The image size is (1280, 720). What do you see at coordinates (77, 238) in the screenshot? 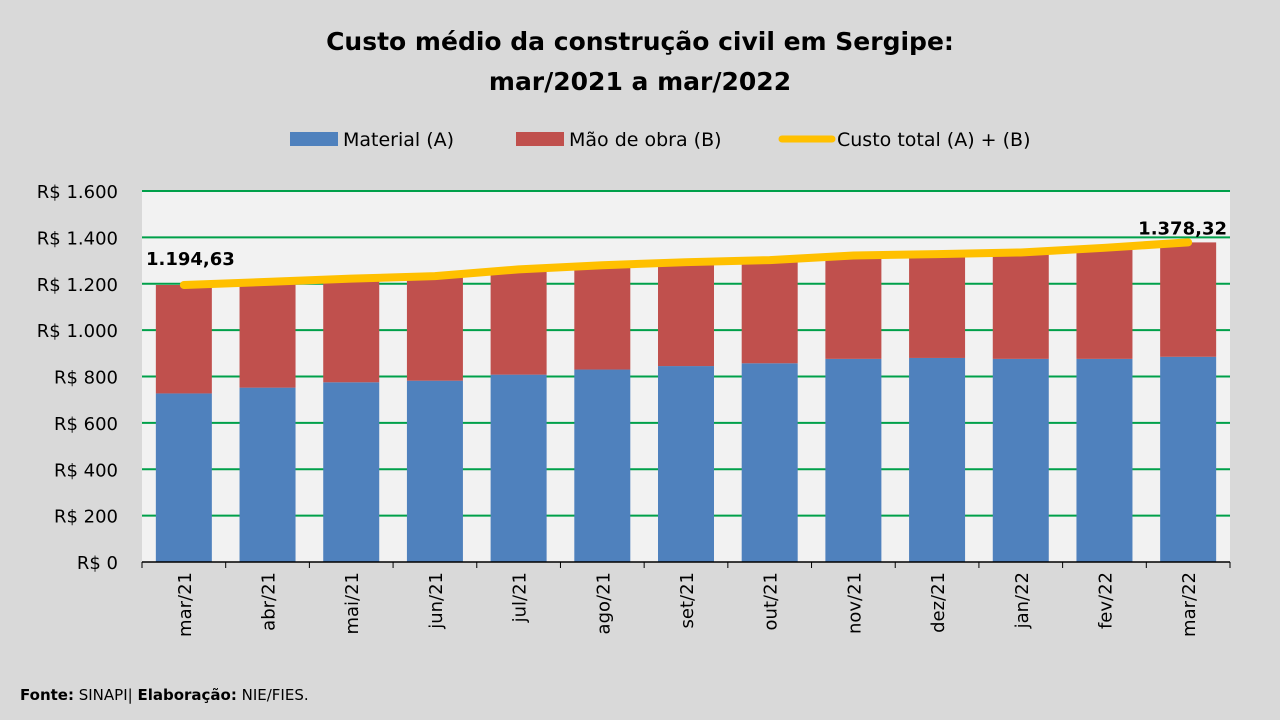
I see `y-tick-label: R$ 1.400` at bounding box center [77, 238].